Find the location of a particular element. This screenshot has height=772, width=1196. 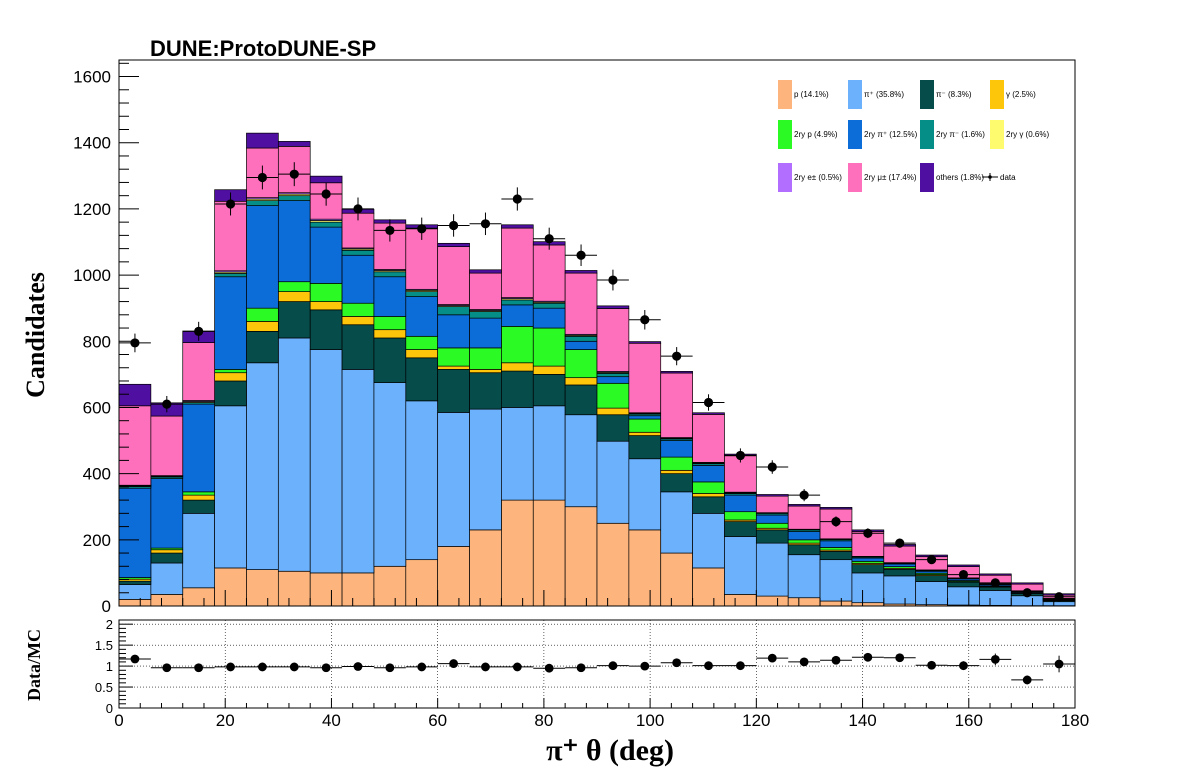

legend-label-5: 2ry π⁺ (12.5%) is located at coordinates (891, 134).